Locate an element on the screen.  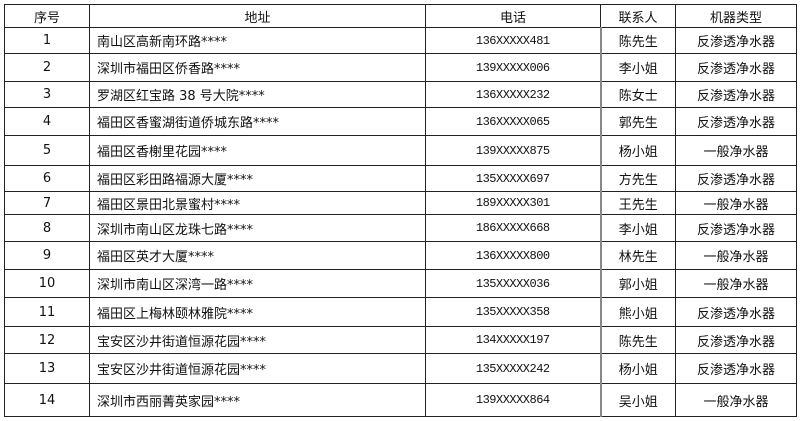
table-row: 12 宝安区沙井街道恒源花园**** 134XXXXX197 陈先生 反渗透净水器 is located at coordinates (400, 340).